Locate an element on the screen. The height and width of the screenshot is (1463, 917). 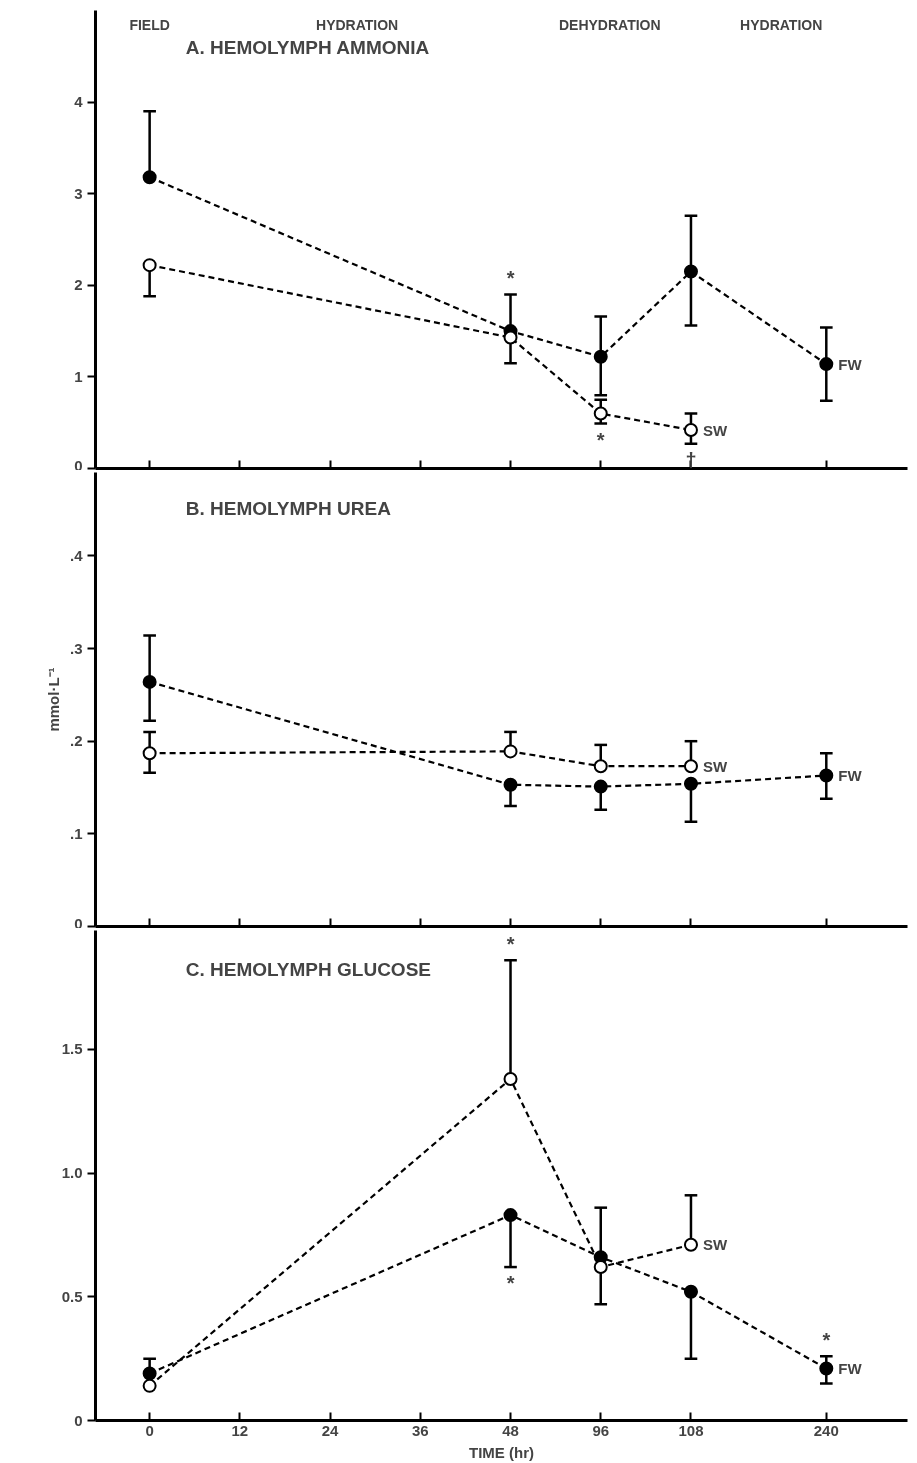
y-tick-label: 1 is located at coordinates (78, 376).